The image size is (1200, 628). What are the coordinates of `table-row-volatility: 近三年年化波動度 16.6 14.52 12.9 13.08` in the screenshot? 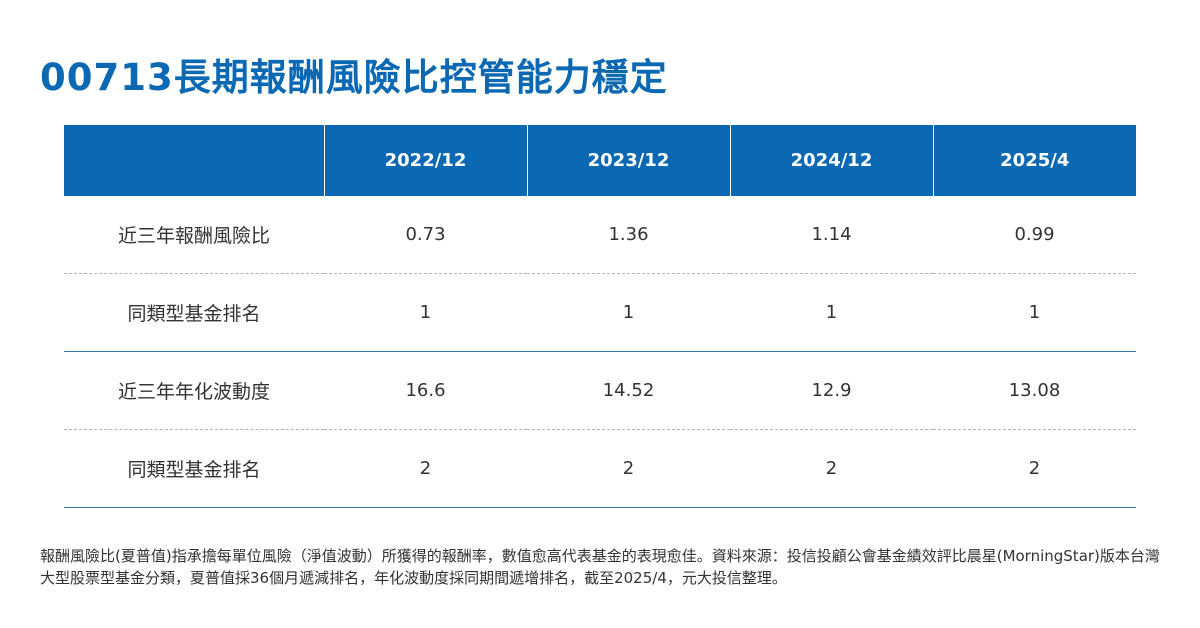 It's located at (600, 390).